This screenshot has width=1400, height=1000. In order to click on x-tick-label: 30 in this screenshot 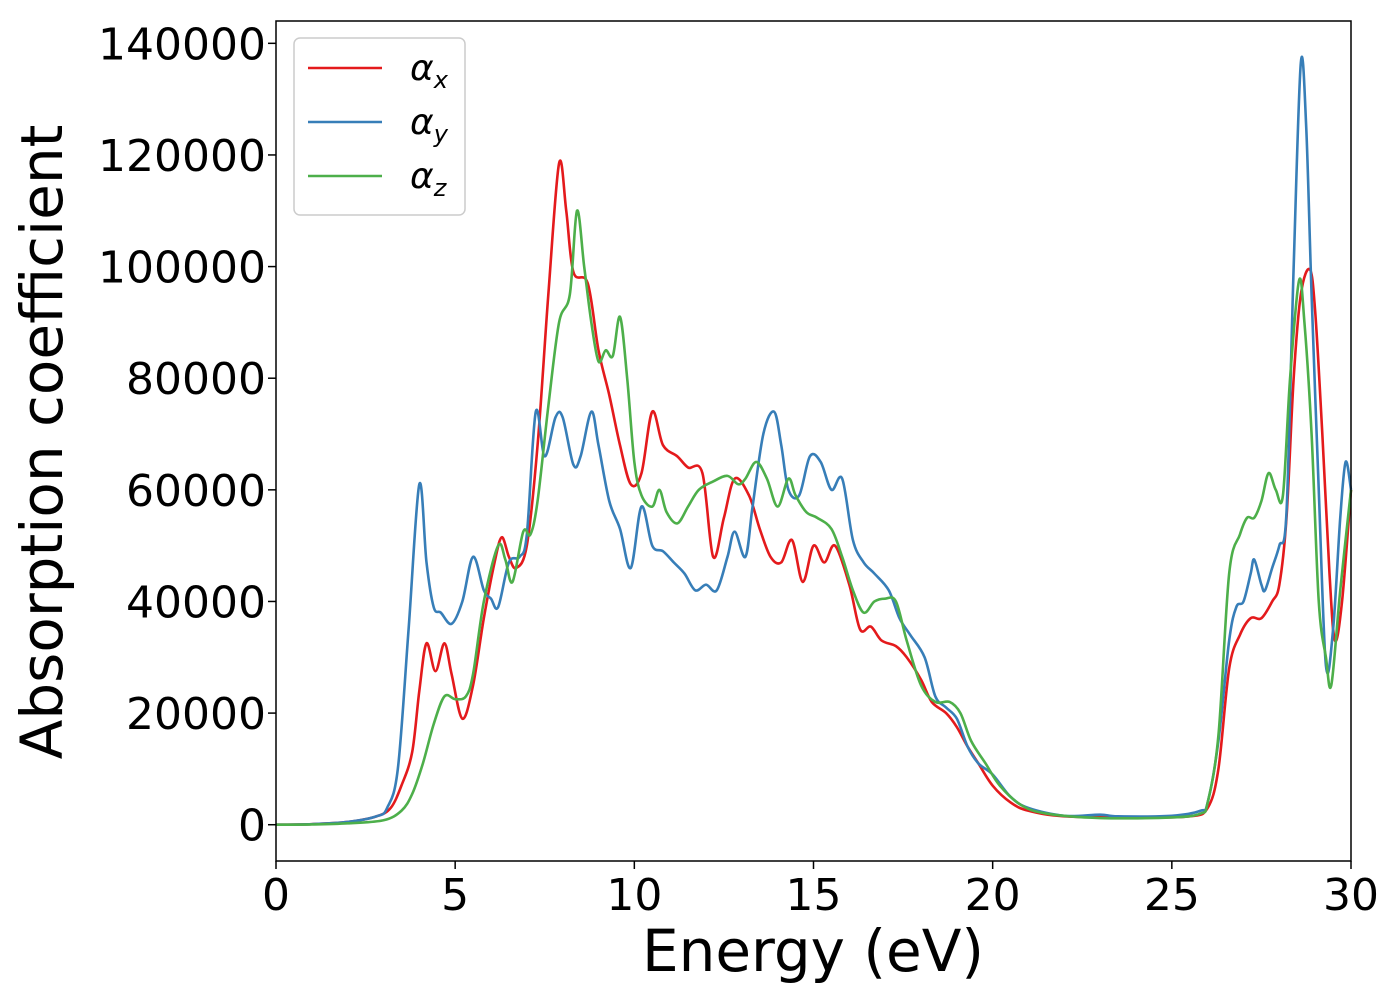, I will do `click(1351, 895)`.